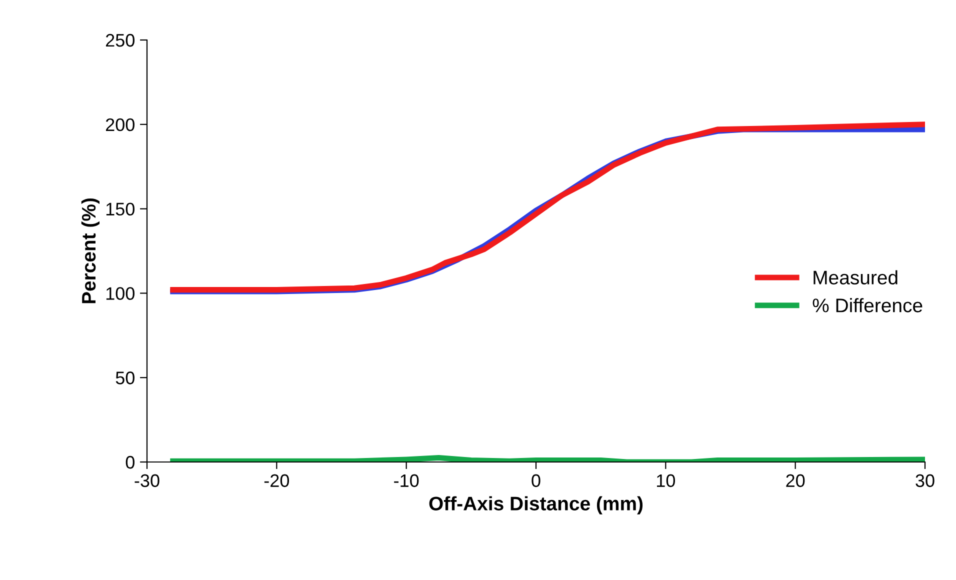 This screenshot has width=956, height=580. Describe the element at coordinates (867, 305) in the screenshot. I see `legend-label: % Difference` at that location.